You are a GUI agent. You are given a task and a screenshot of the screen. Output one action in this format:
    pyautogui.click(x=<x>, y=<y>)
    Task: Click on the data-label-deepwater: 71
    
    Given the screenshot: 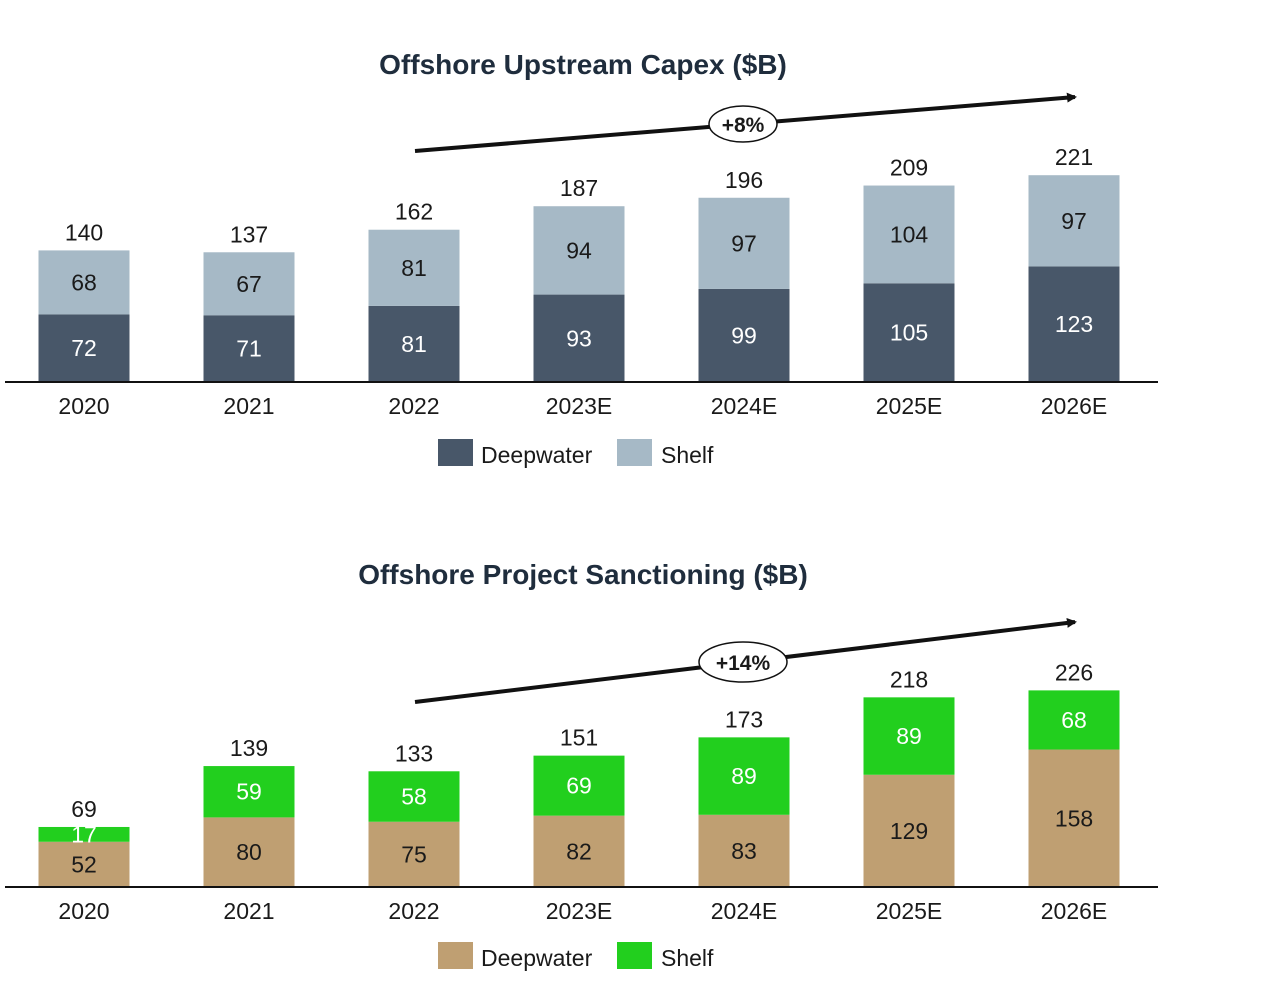 What is the action you would take?
    pyautogui.click(x=249, y=349)
    